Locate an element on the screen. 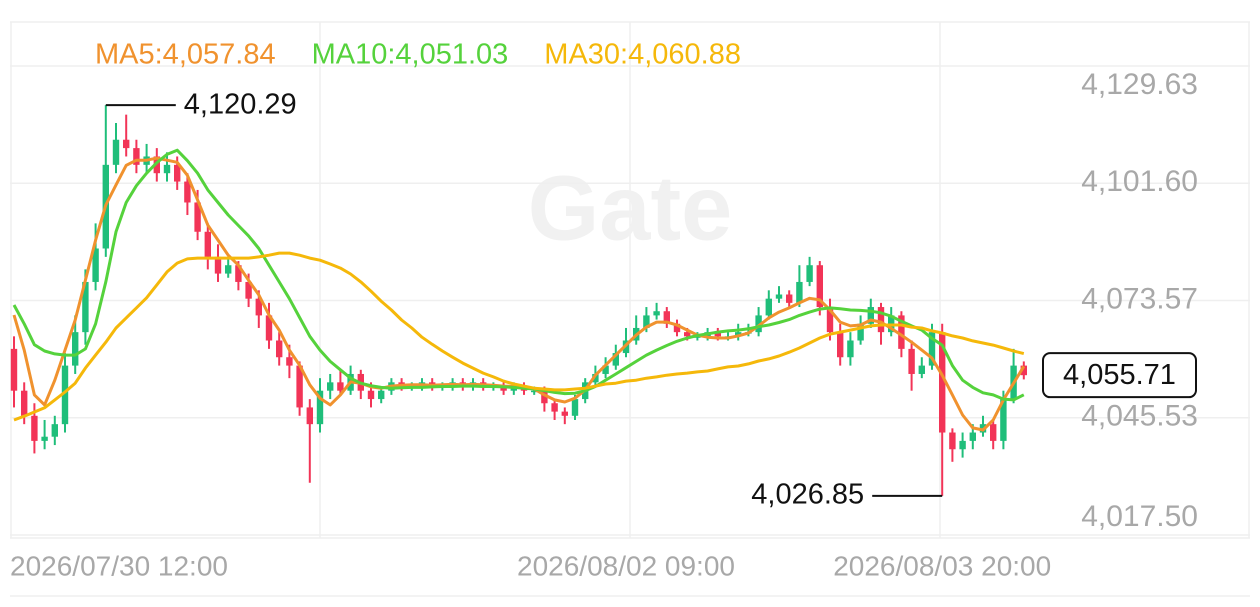 The width and height of the screenshot is (1260, 607). y-tick-label: 4,129.63 is located at coordinates (1139, 84).